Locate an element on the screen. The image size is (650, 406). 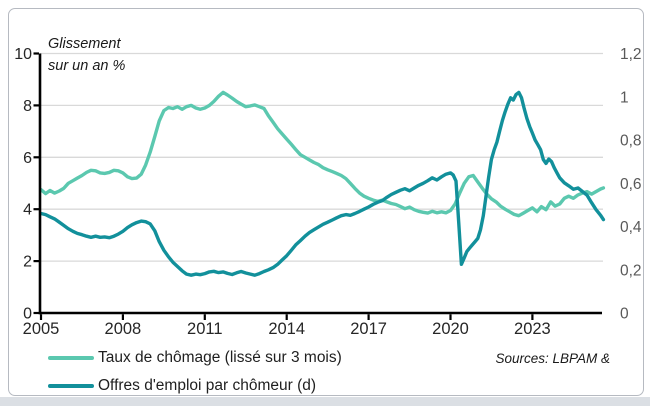
x-axis-label: 2020 is located at coordinates (450, 329).